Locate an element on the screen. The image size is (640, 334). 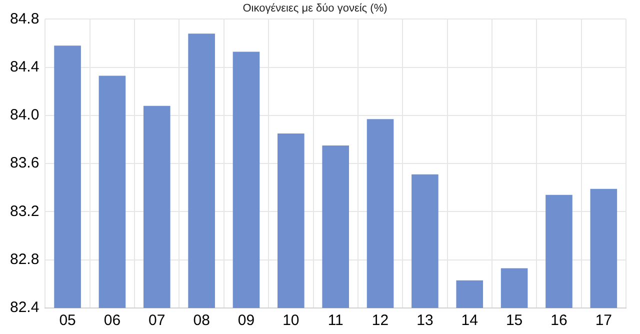
x-tick-label: 12 is located at coordinates (380, 321).